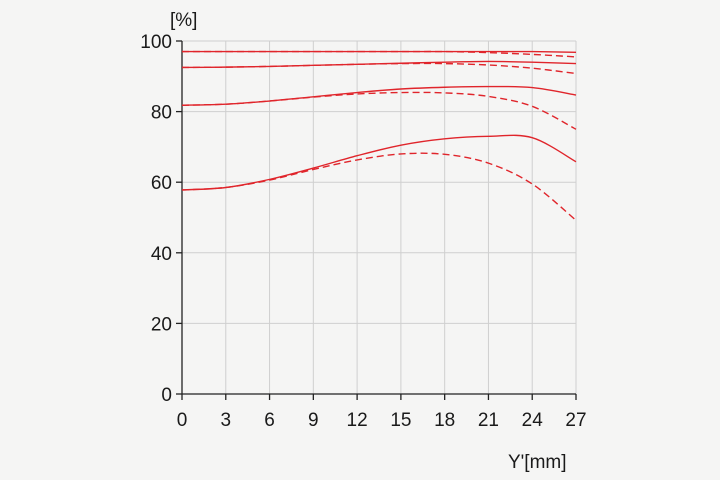 The height and width of the screenshot is (480, 720). What do you see at coordinates (183, 20) in the screenshot?
I see `y-axis-unit-label: [%]` at bounding box center [183, 20].